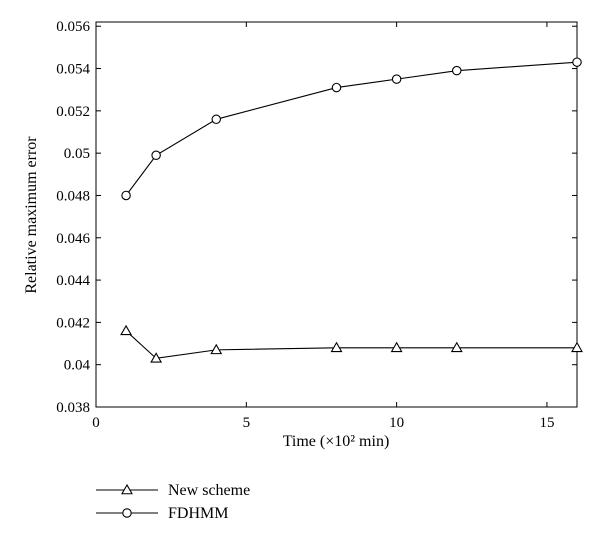  What do you see at coordinates (127, 513) in the screenshot?
I see `circle-marker-icon` at bounding box center [127, 513].